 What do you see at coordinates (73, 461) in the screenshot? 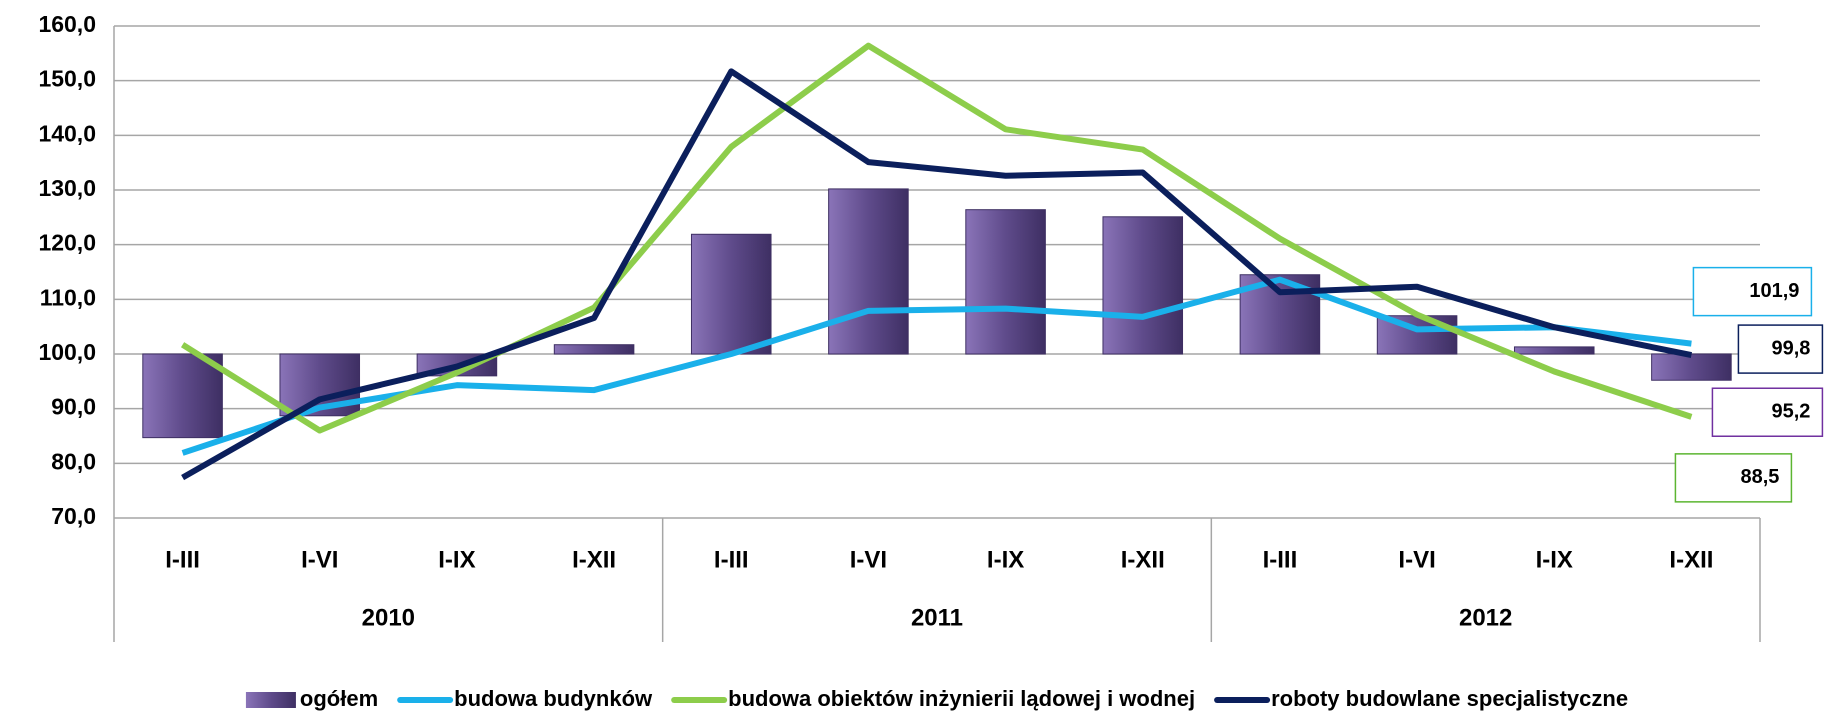
I see `y-tick-label: 80,0` at bounding box center [73, 461].